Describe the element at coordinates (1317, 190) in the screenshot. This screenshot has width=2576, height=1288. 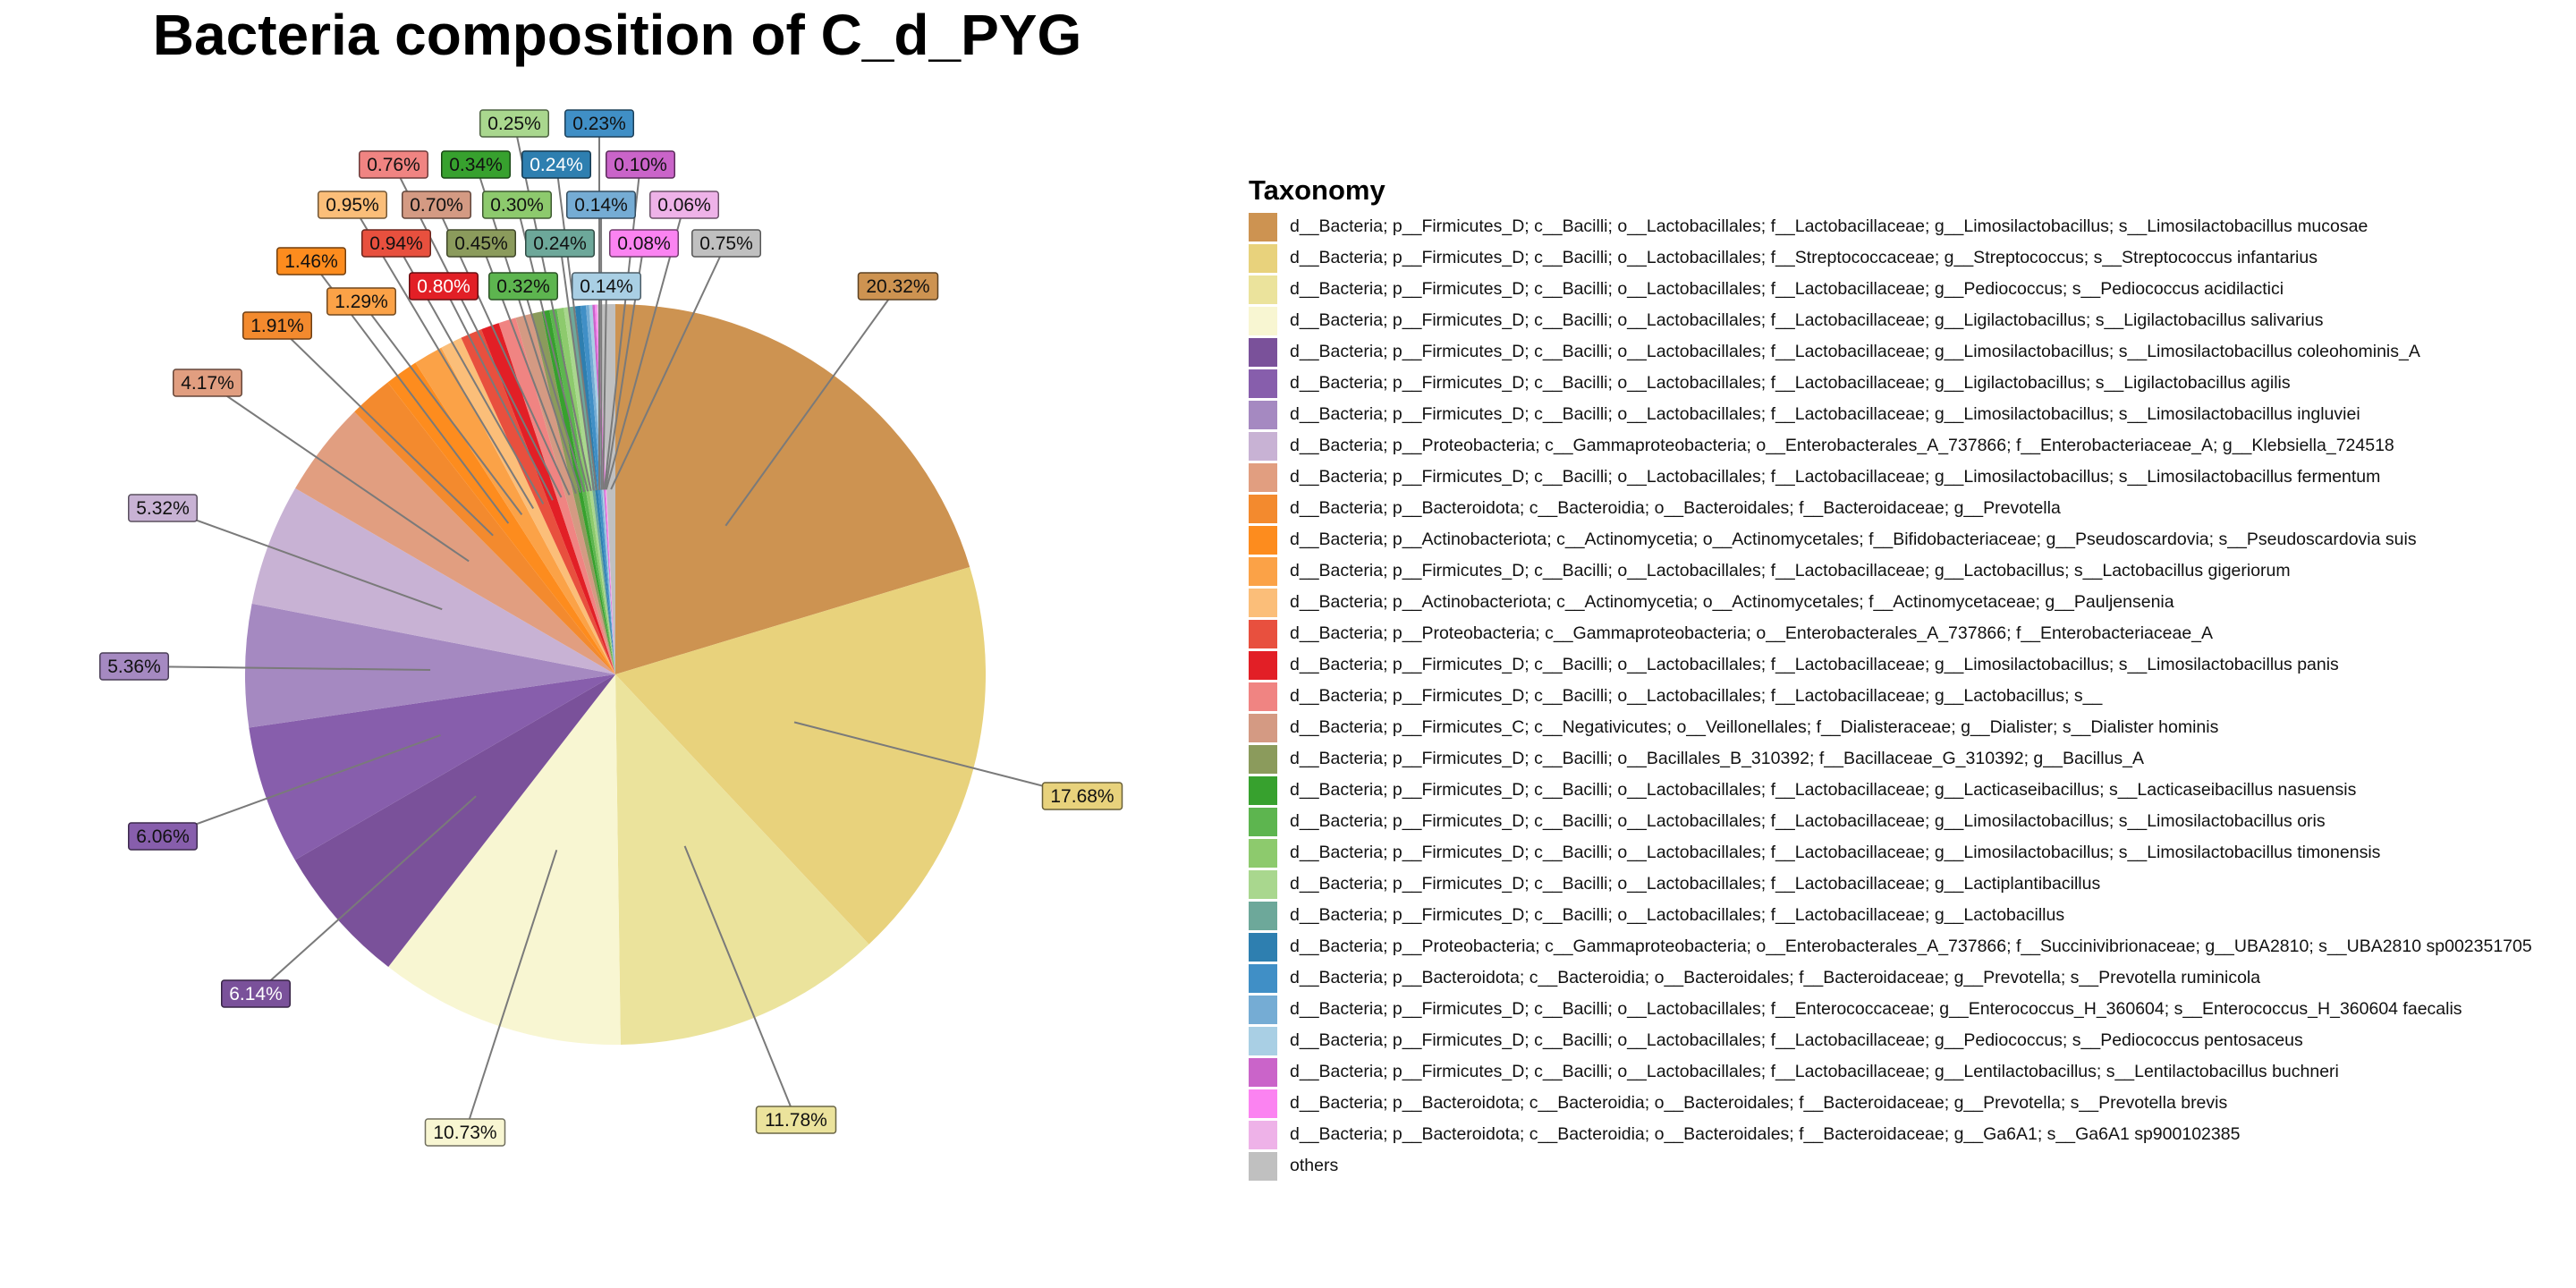
I see `legend-title: Taxonomy` at that location.